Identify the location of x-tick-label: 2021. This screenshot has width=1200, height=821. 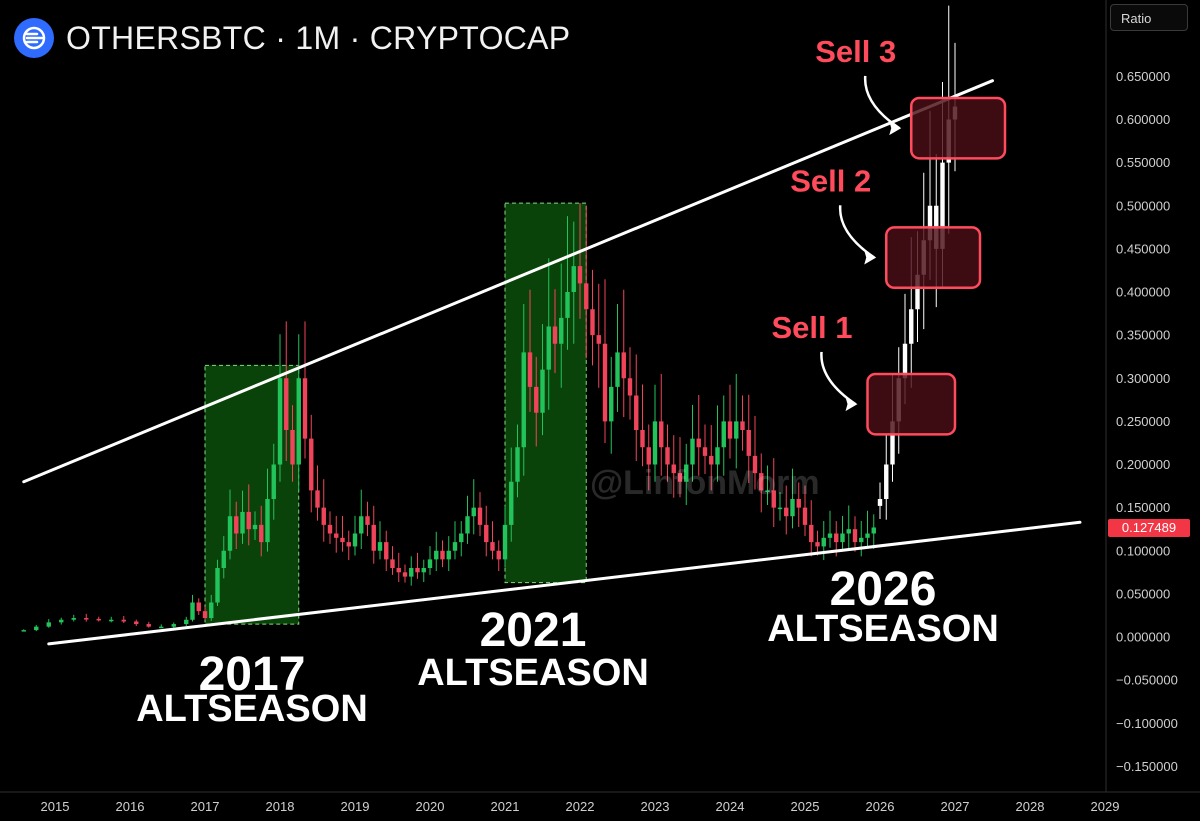
(505, 806).